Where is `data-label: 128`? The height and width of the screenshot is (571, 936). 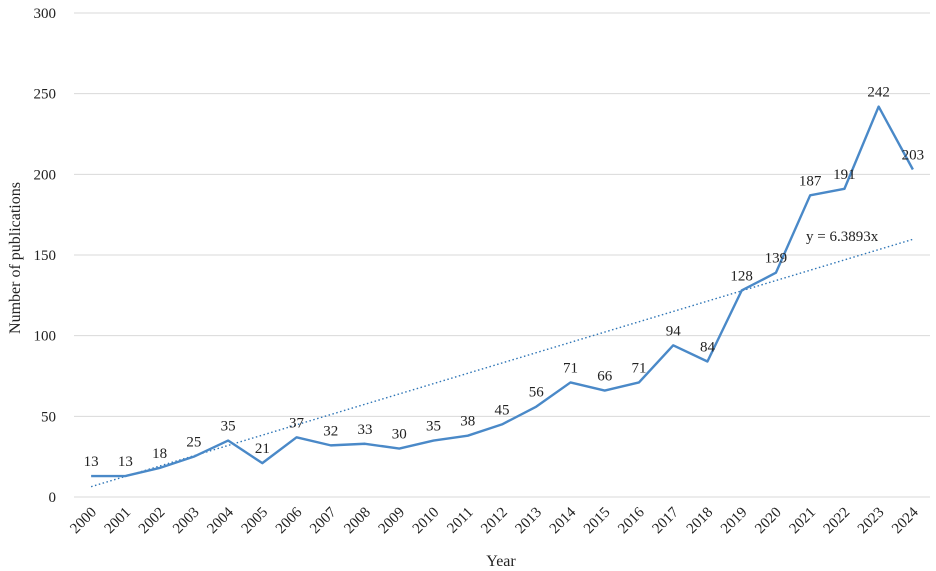 data-label: 128 is located at coordinates (741, 276).